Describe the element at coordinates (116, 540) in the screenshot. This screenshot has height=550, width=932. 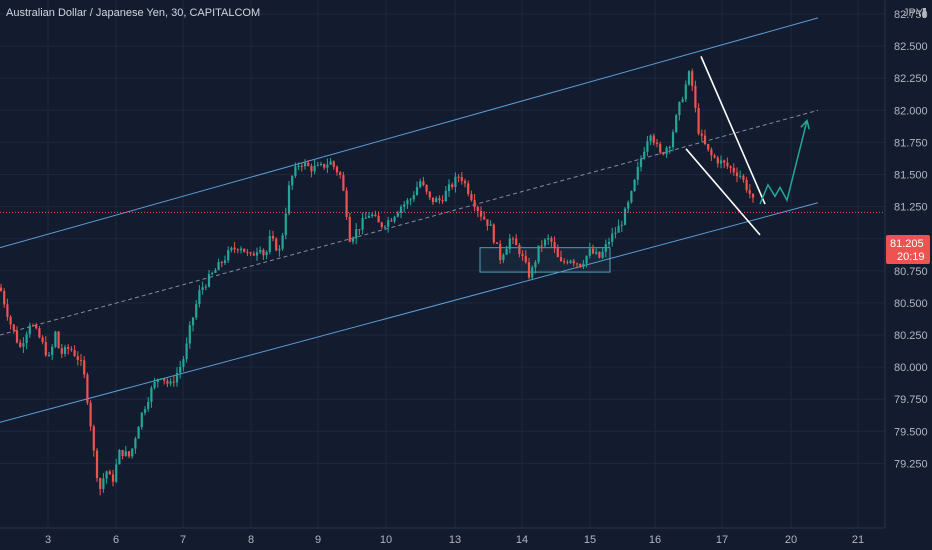
I see `x-tick-label: 6` at that location.